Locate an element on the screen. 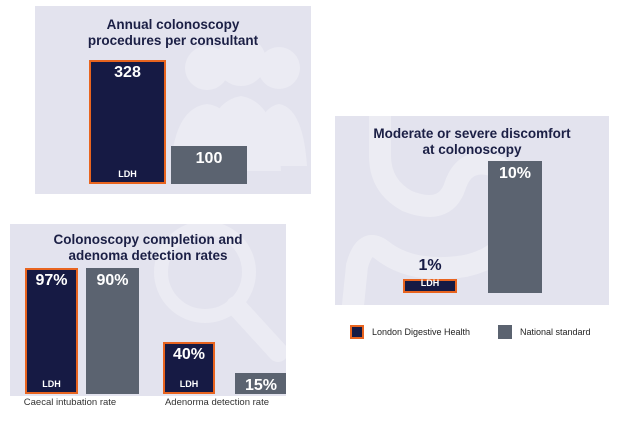 The height and width of the screenshot is (423, 630). legend-item-ldh: London Digestive Health is located at coordinates (410, 332).